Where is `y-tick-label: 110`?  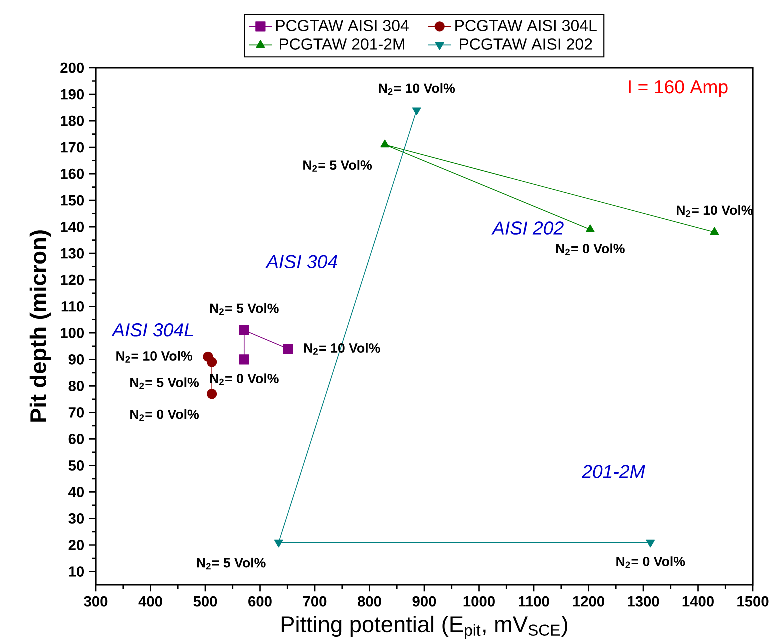 y-tick-label: 110 is located at coordinates (73, 306).